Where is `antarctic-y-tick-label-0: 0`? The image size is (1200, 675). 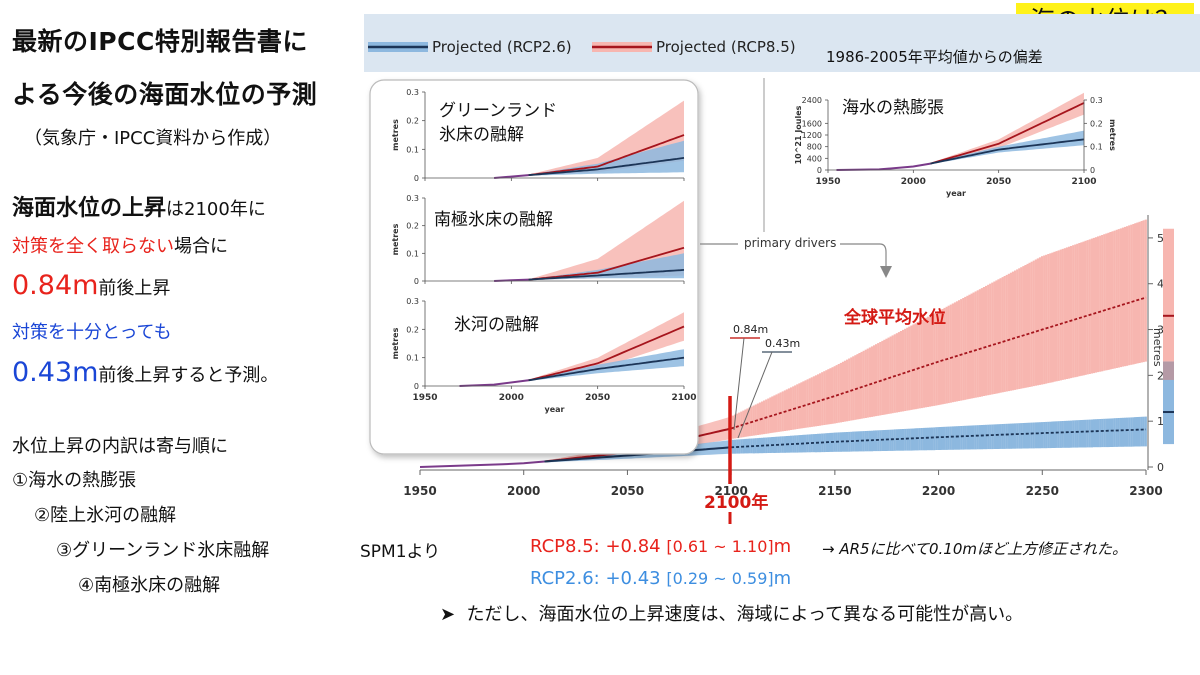 antarctic-y-tick-label-0: 0 is located at coordinates (416, 281).